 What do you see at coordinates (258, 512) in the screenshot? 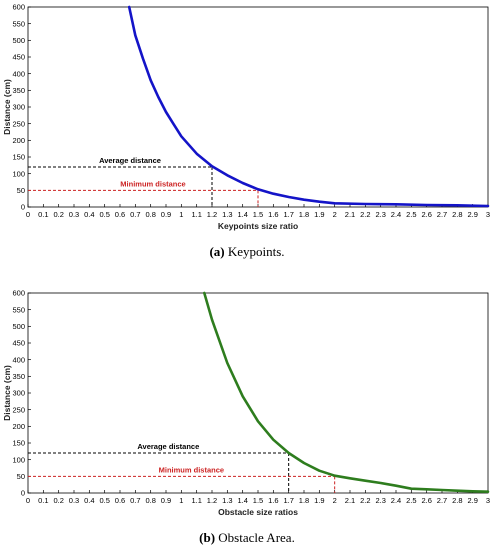
I see `x-axis-label: Obstacle size ratios` at bounding box center [258, 512].